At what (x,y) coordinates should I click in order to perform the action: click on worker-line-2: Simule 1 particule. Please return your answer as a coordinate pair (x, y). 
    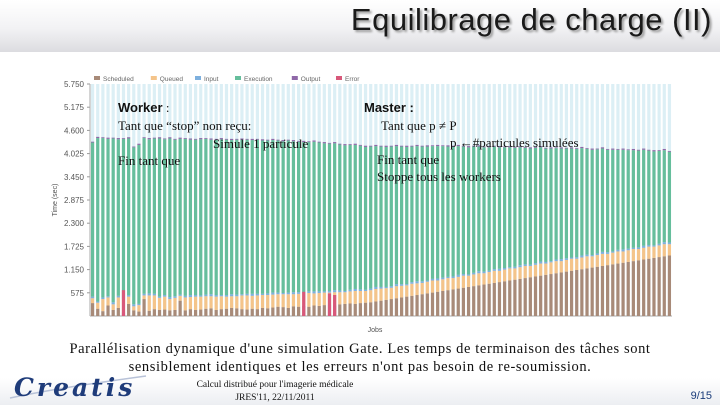
    Looking at the image, I should click on (261, 143).